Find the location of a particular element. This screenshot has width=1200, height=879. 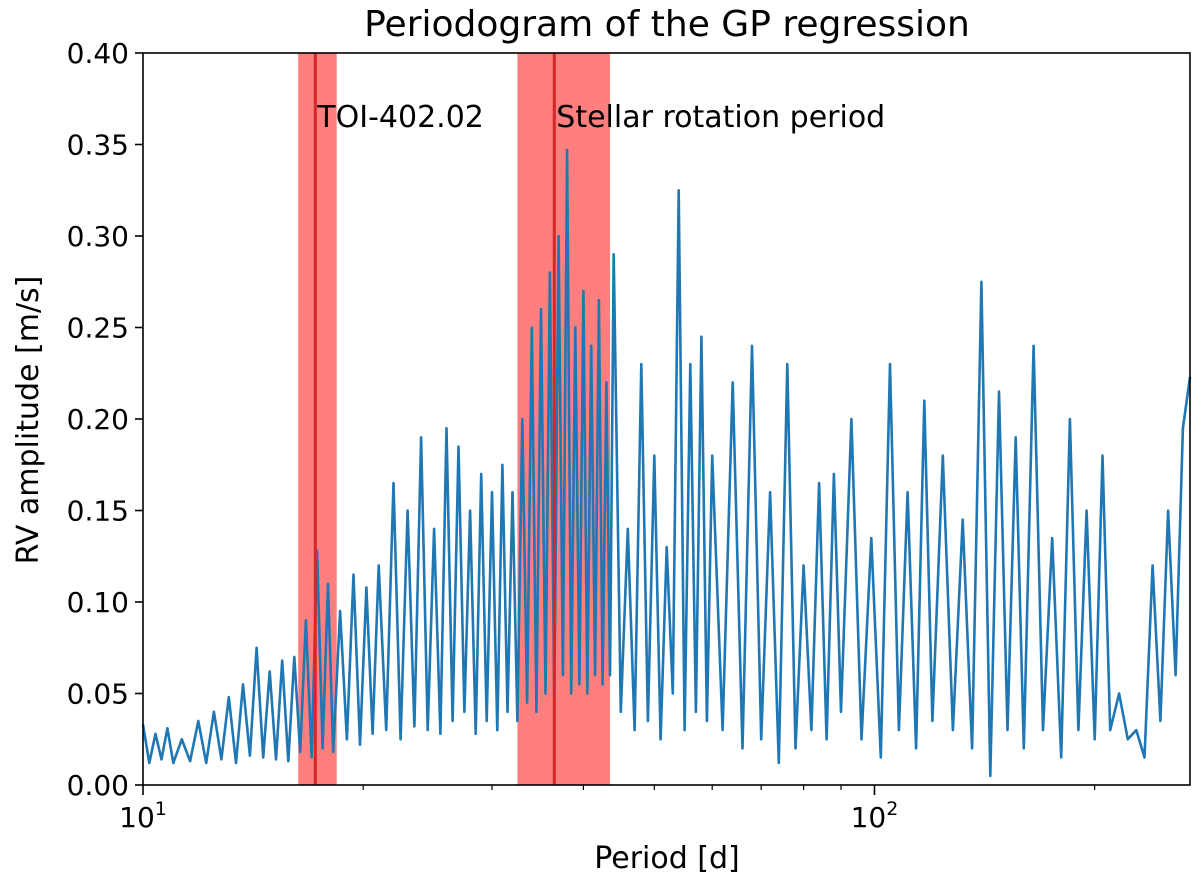

annotations: TOI-402.02 Stellar rotation period is located at coordinates (600, 117).